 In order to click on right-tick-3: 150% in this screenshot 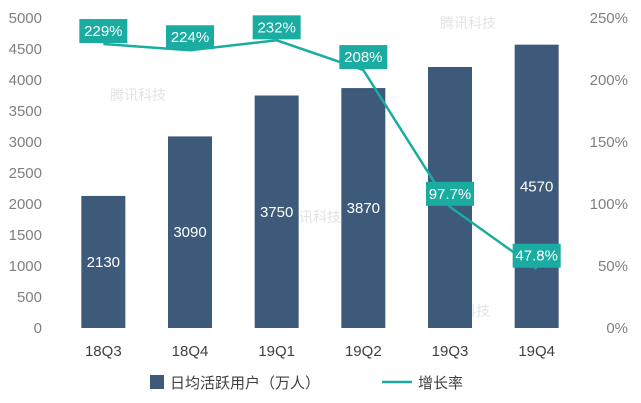, I will do `click(609, 142)`.